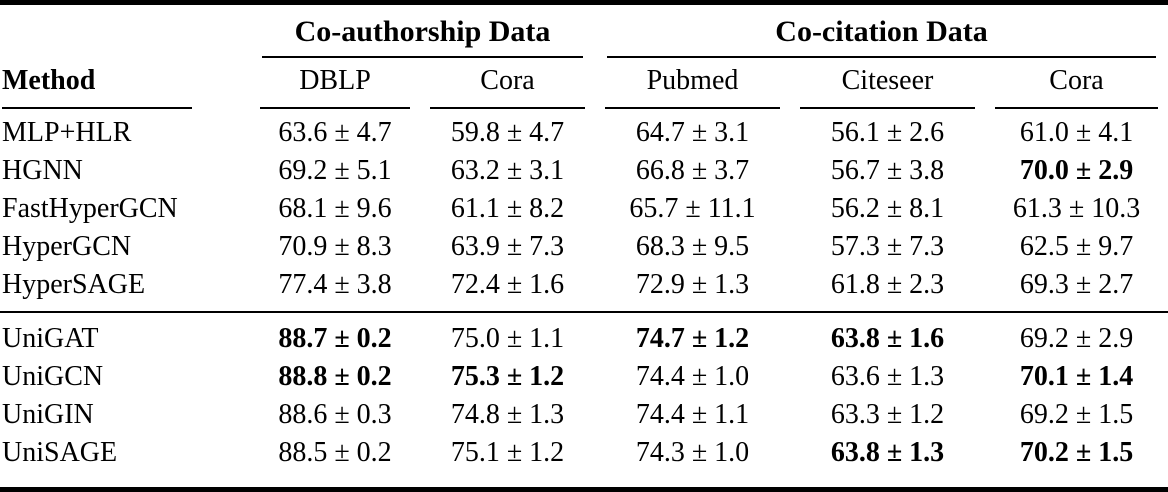  I want to click on value-cell: 61.0 ± 4.1, so click(1076, 132).